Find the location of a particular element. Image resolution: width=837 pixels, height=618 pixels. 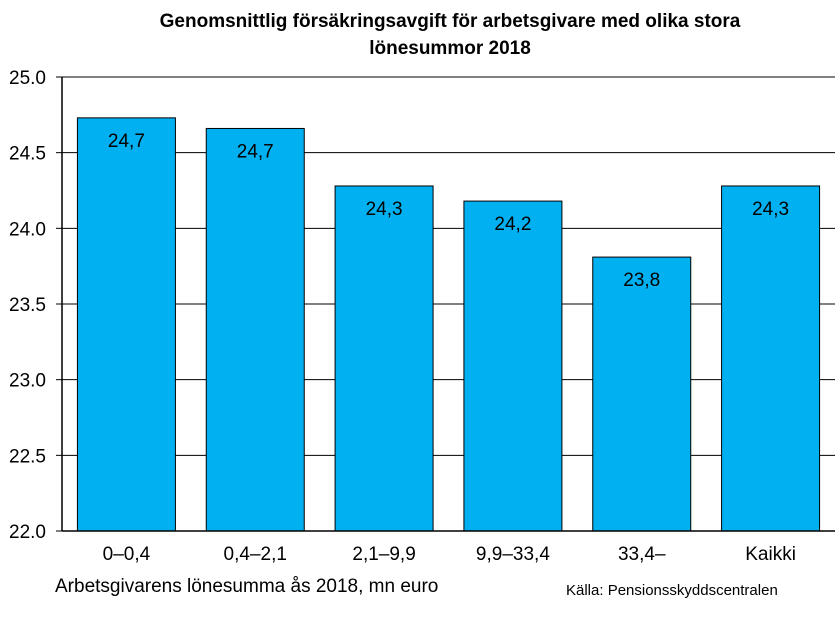

x-tick-label: 33,4– is located at coordinates (642, 554).